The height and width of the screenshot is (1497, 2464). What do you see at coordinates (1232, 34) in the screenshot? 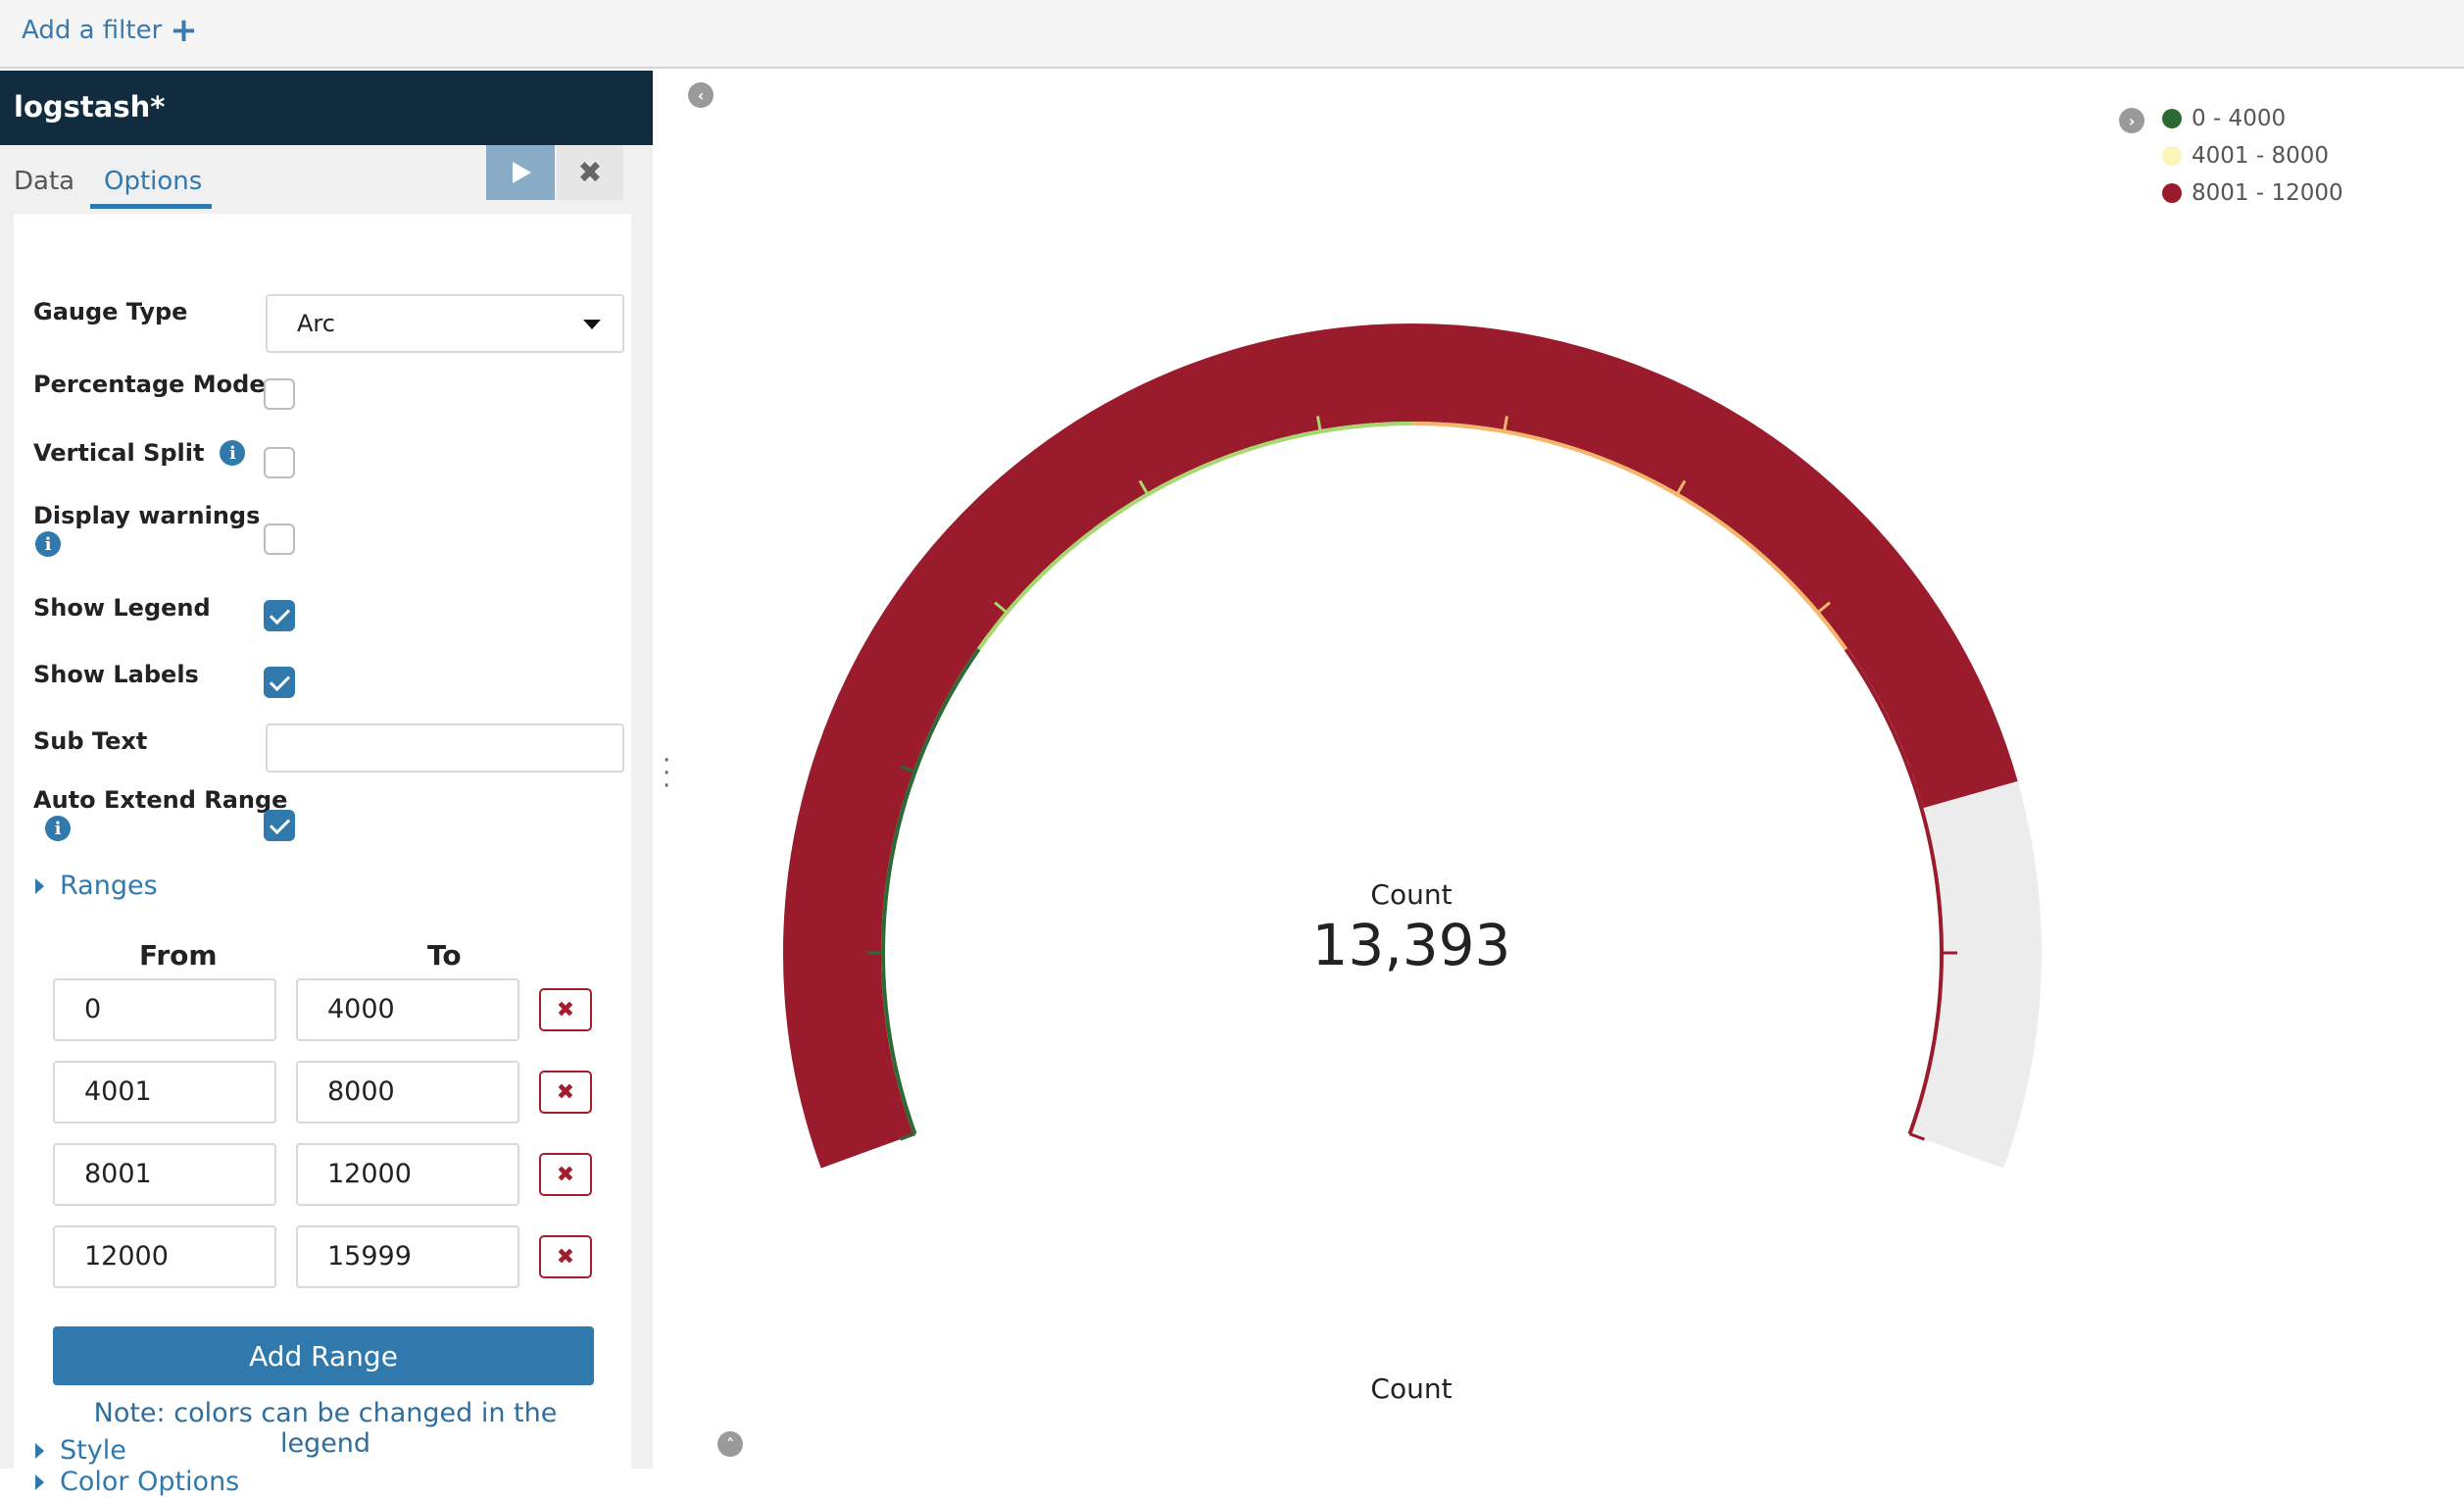
I see `filter-bar: Add a filter +` at bounding box center [1232, 34].